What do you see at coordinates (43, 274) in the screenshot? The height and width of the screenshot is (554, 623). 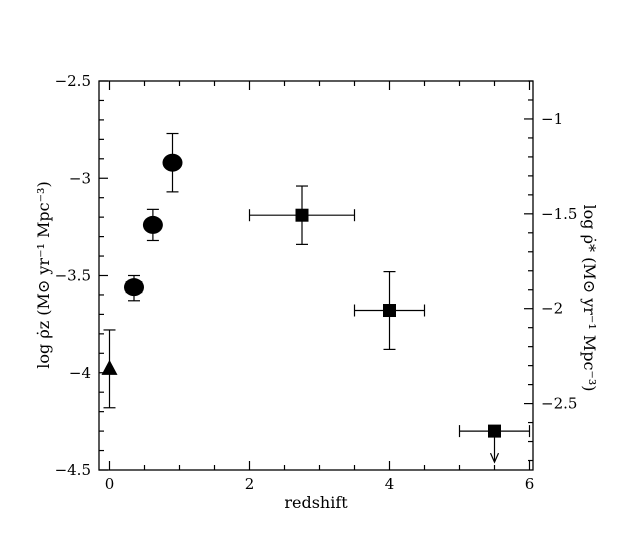 I see `y-axis-label-left: log ρ̇z (M⊙ yr⁻¹ Mpc⁻³)` at bounding box center [43, 274].